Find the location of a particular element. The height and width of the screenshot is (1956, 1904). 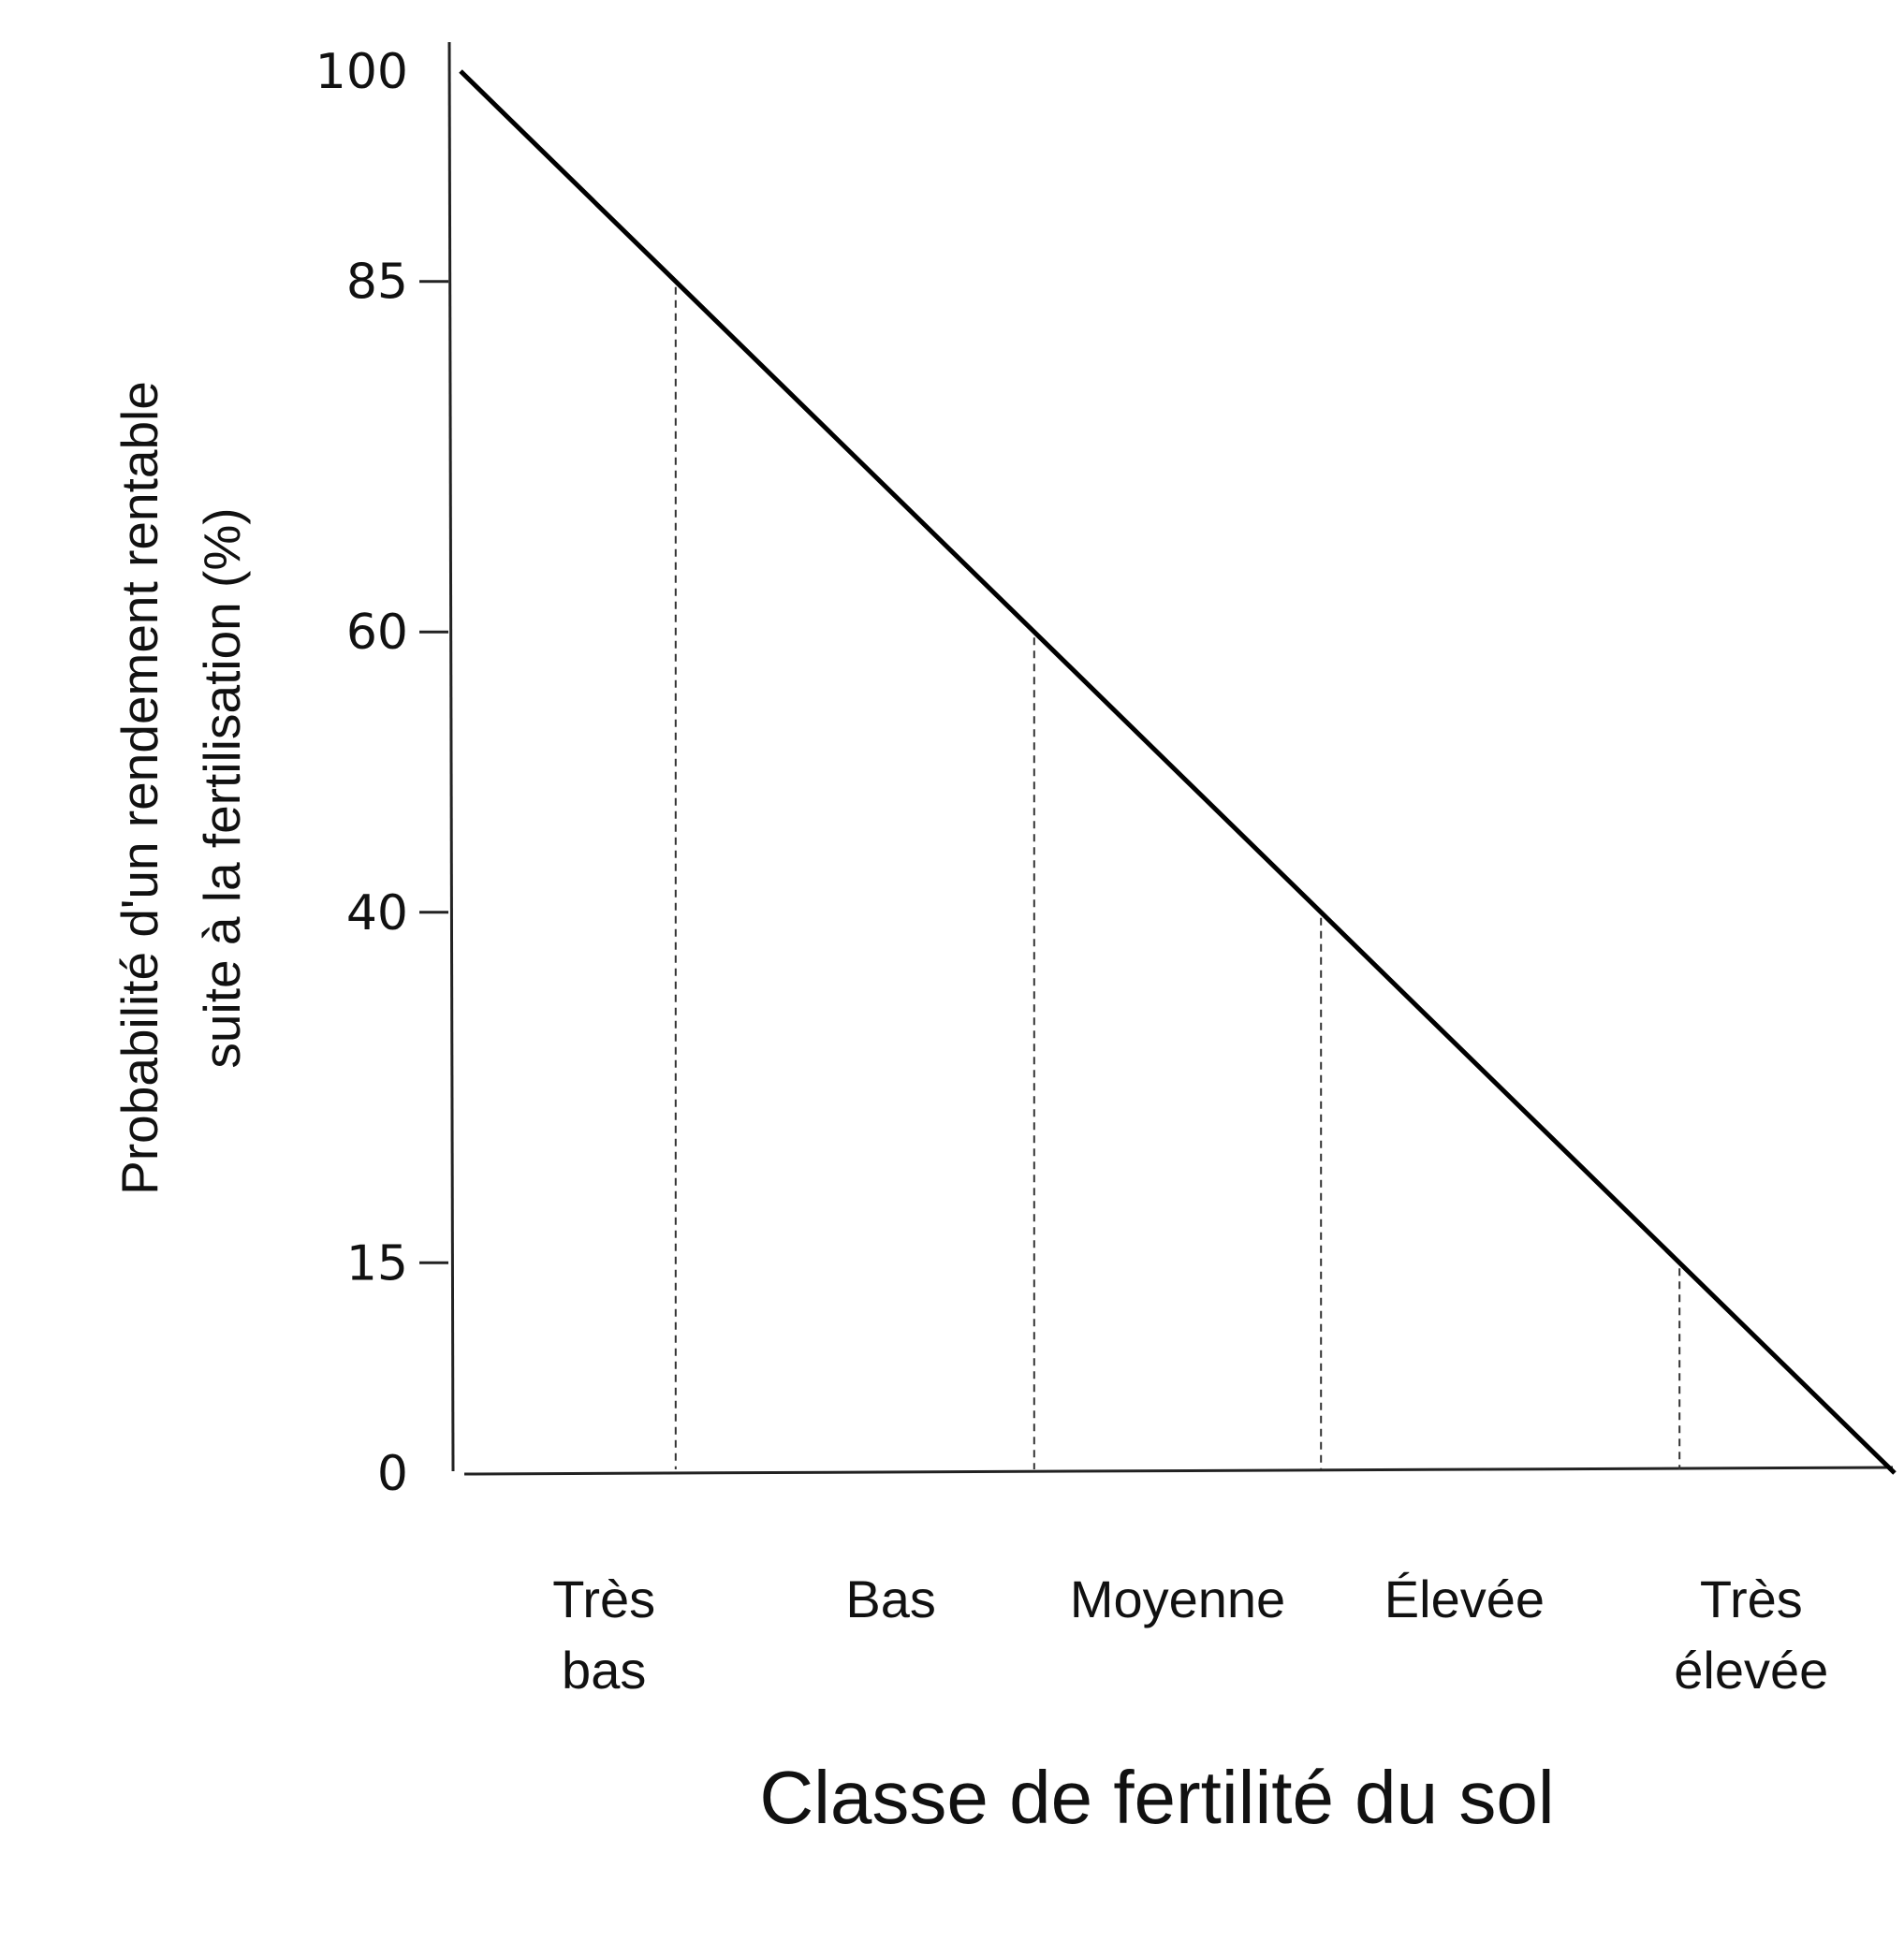

y-tick-label-100: 100 is located at coordinates (361, 72).